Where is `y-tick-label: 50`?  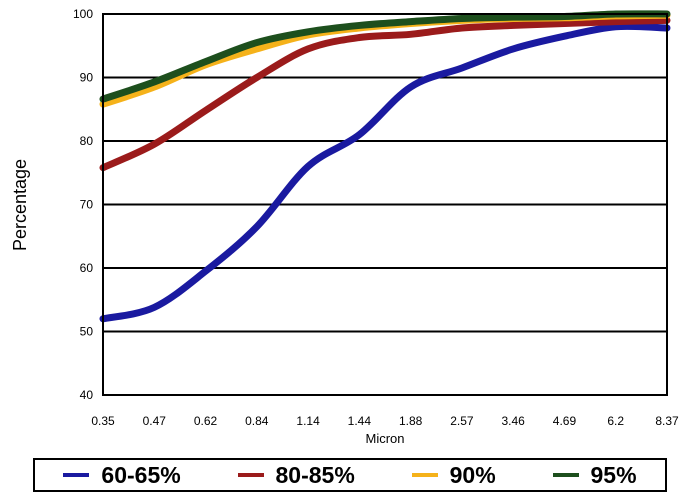 y-tick-label: 50 is located at coordinates (87, 332).